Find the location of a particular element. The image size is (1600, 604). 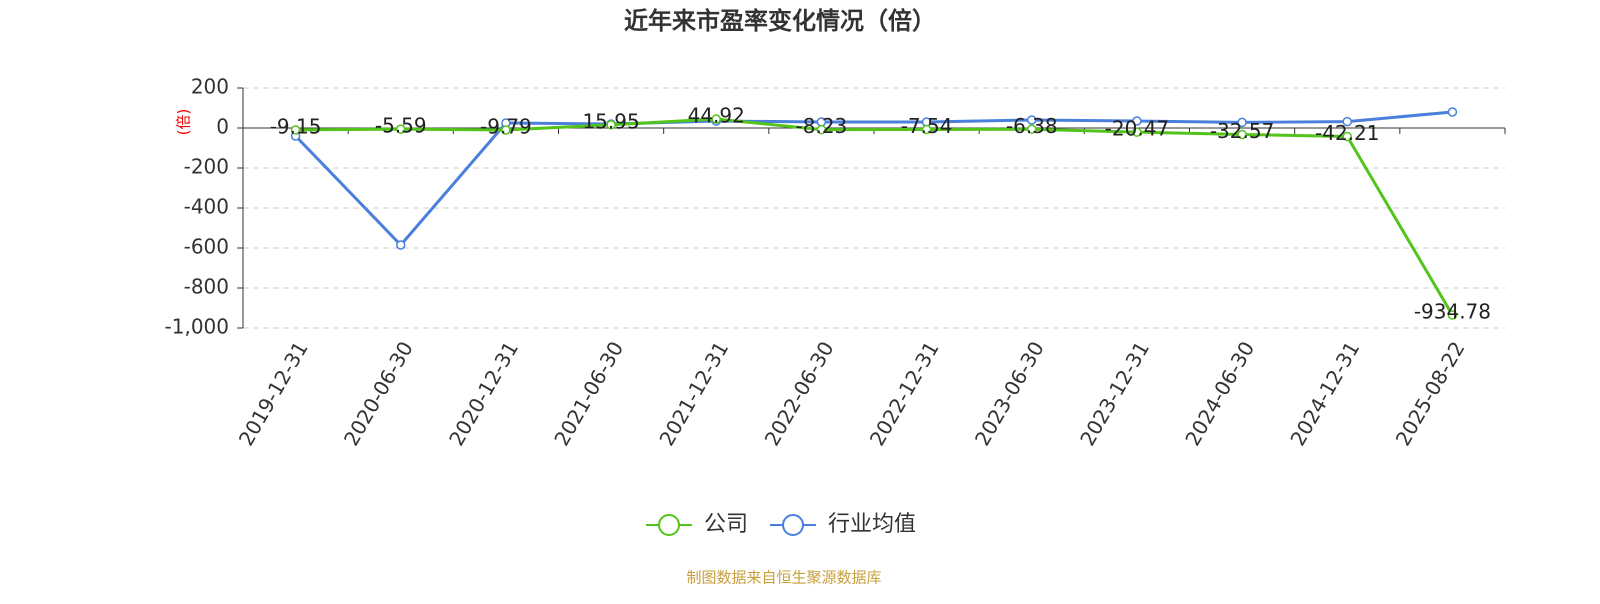

data-label: -9.79 is located at coordinates (506, 126).